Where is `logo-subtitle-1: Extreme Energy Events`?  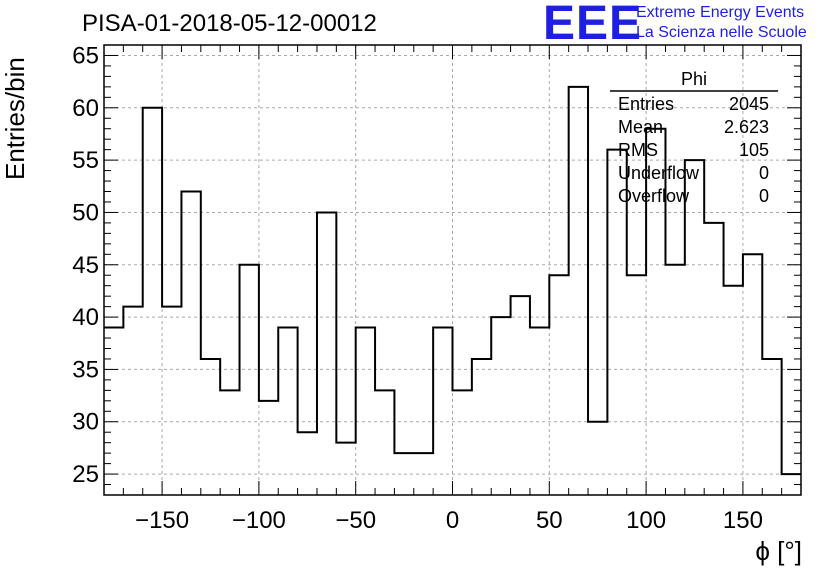
logo-subtitle-1: Extreme Energy Events is located at coordinates (720, 12).